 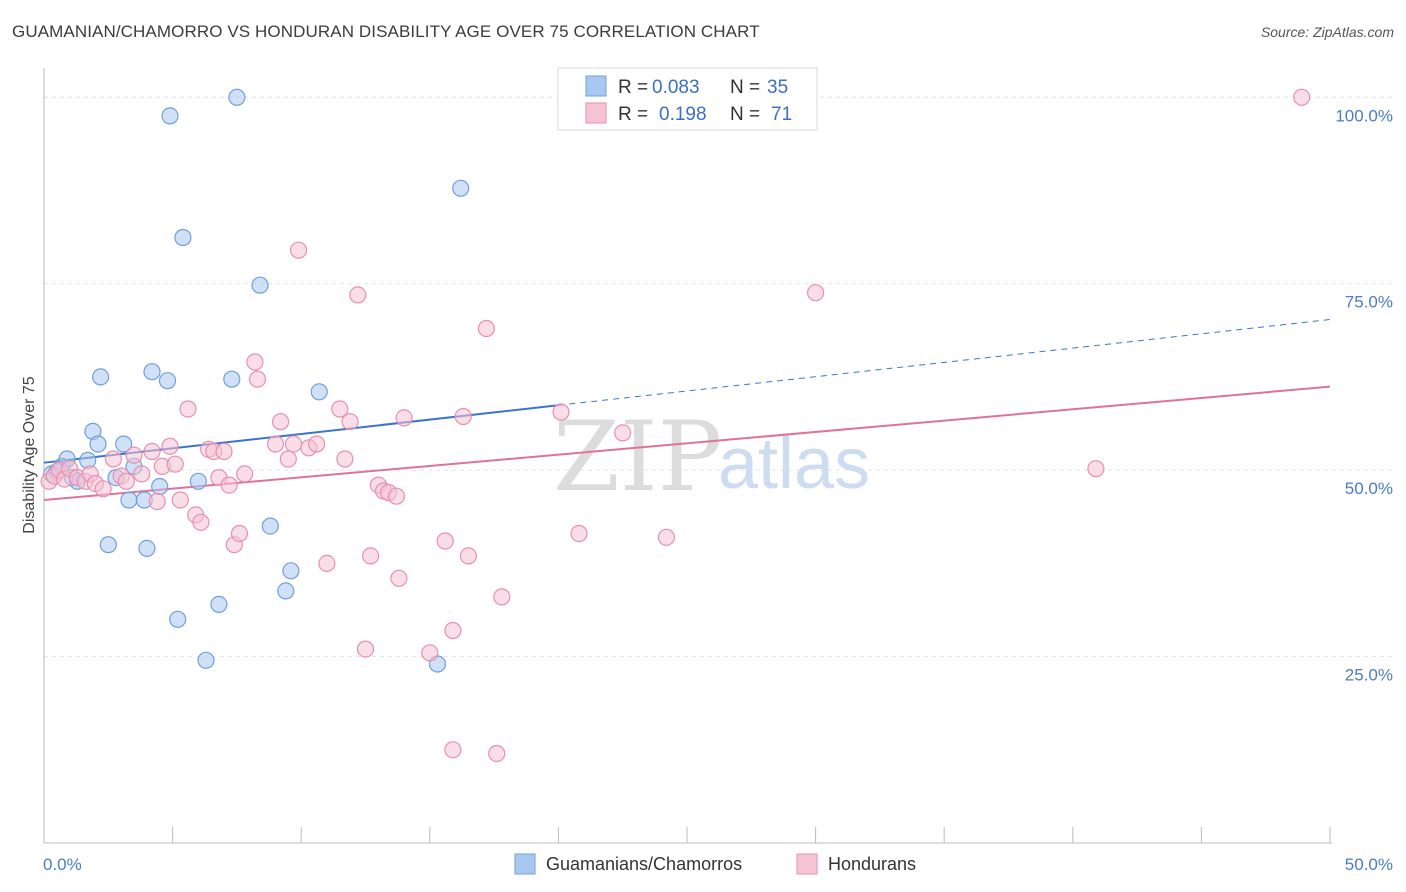 What do you see at coordinates (1369, 302) in the screenshot?
I see `y-tick-label: 75.0%` at bounding box center [1369, 302].